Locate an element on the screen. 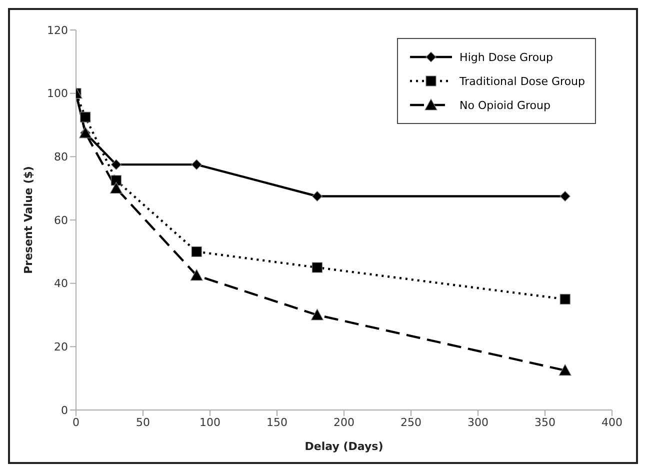 The height and width of the screenshot is (474, 648). y-tick-label: 20 is located at coordinates (61, 347).